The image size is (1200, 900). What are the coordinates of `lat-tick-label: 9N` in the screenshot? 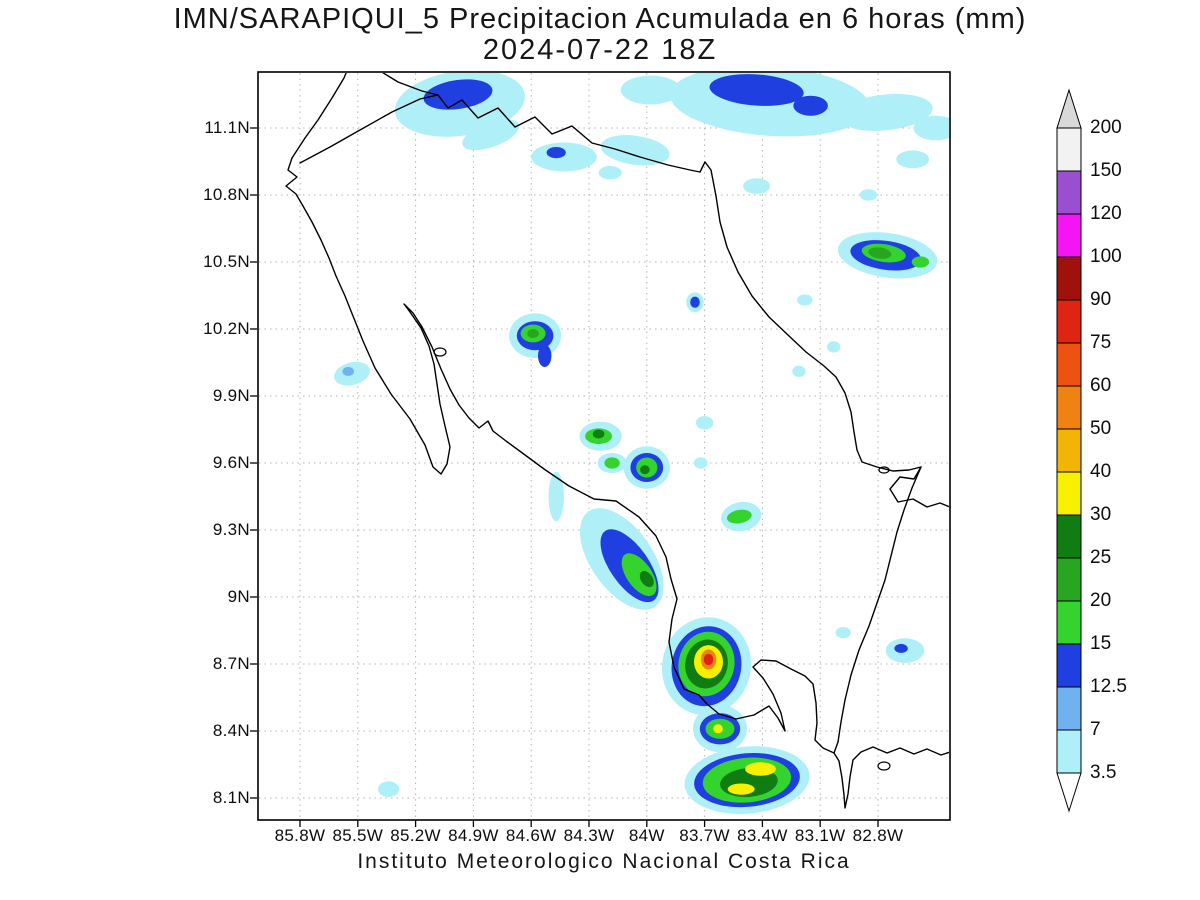 It's located at (238, 596).